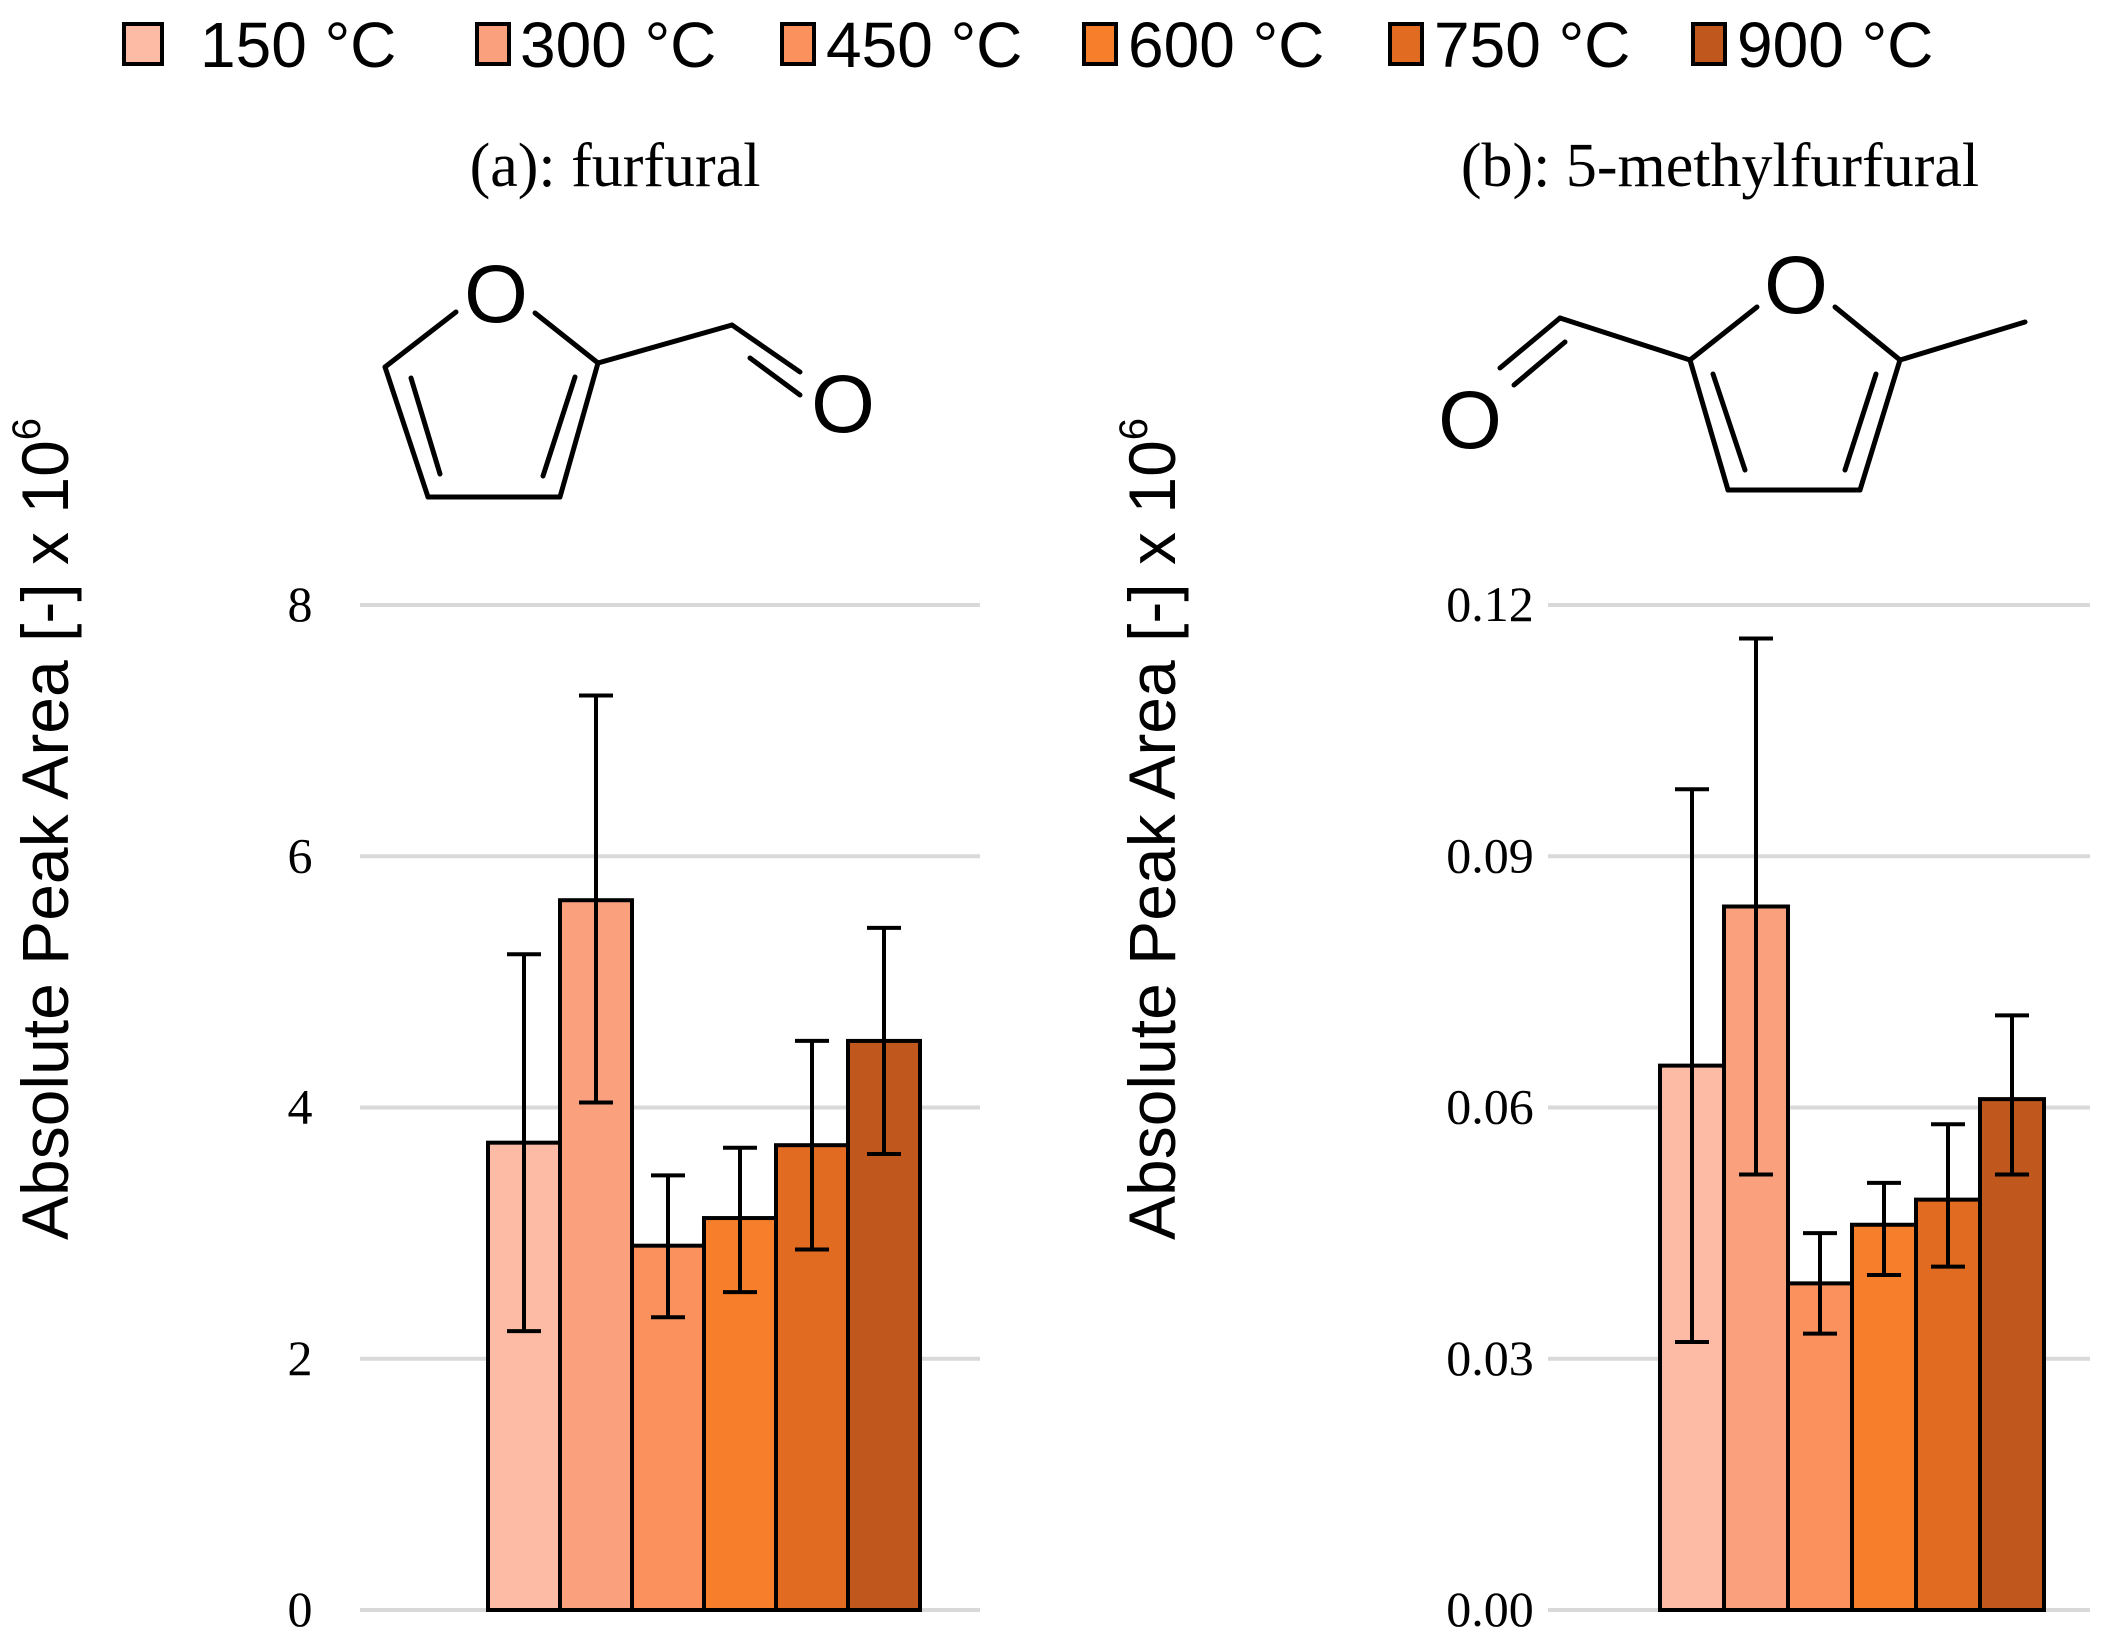  I want to click on y-tick-label: 2, so click(300, 1358).